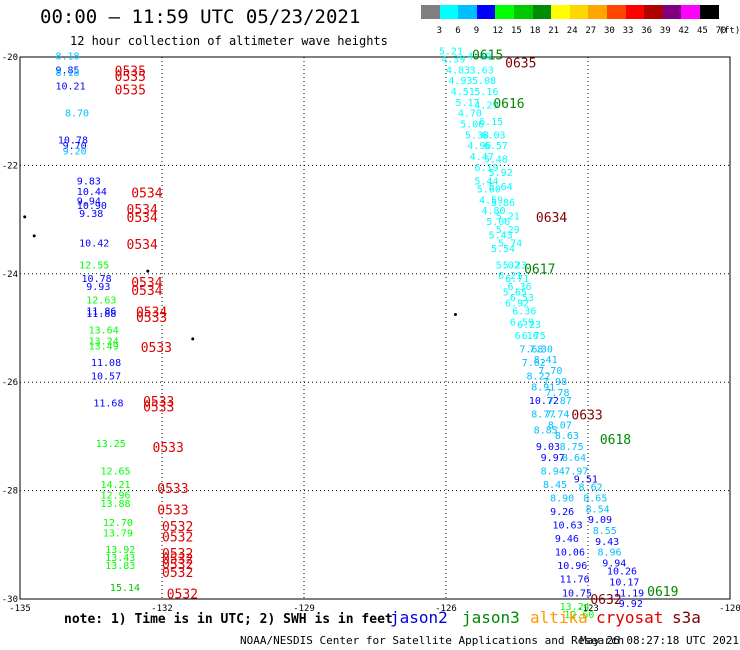 The height and width of the screenshot is (650, 740). What do you see at coordinates (104, 341) in the screenshot?
I see `swh-value: 13.24` at bounding box center [104, 341].